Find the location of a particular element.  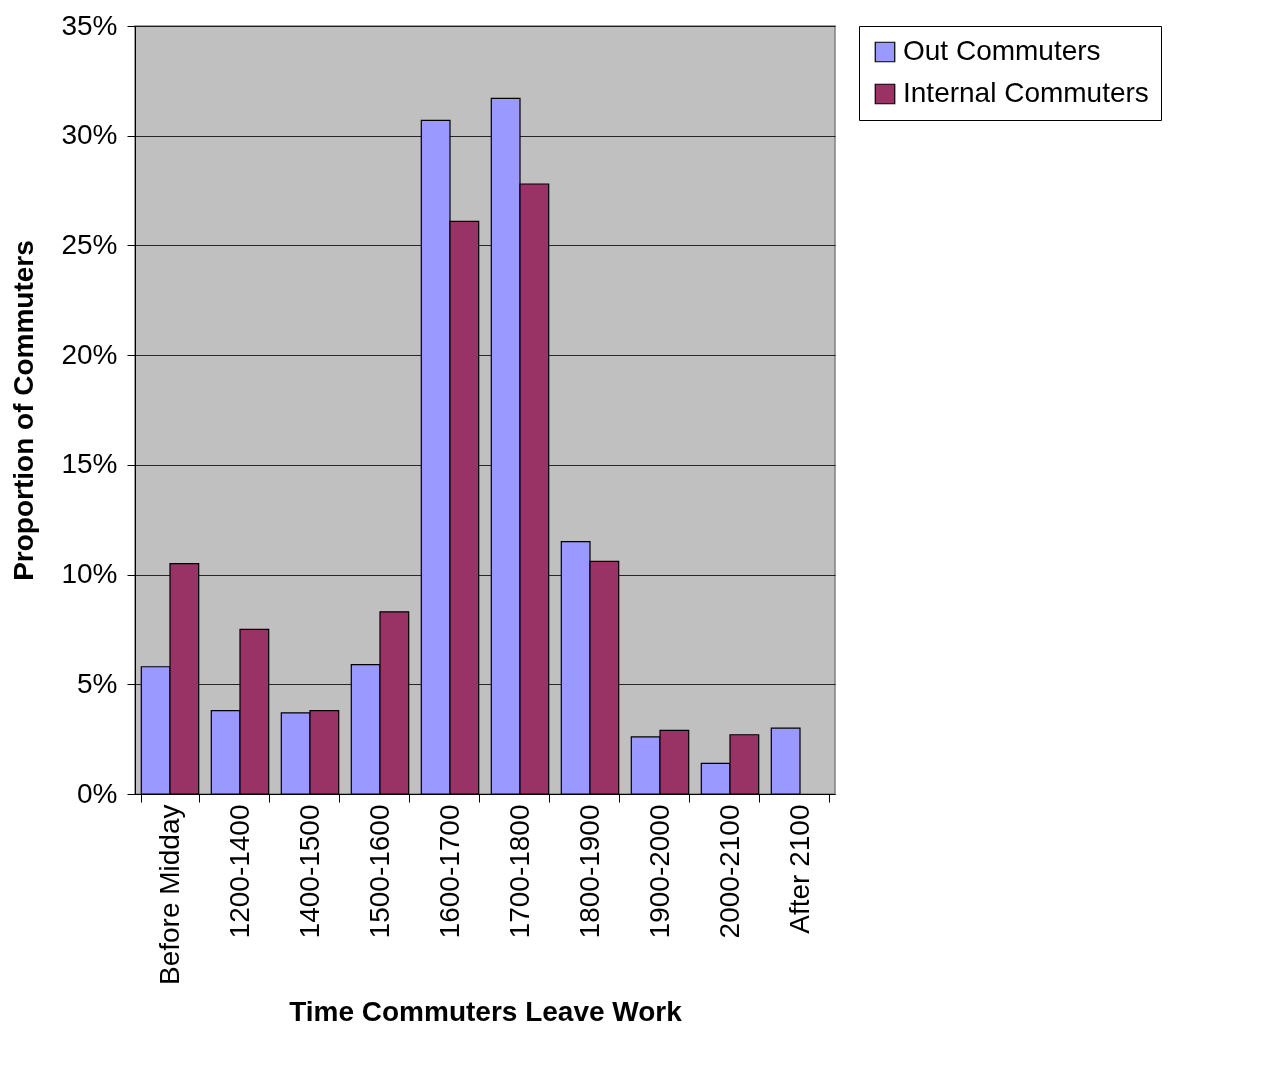

x-axis-title: Time Commuters Leave Work is located at coordinates (486, 1012).